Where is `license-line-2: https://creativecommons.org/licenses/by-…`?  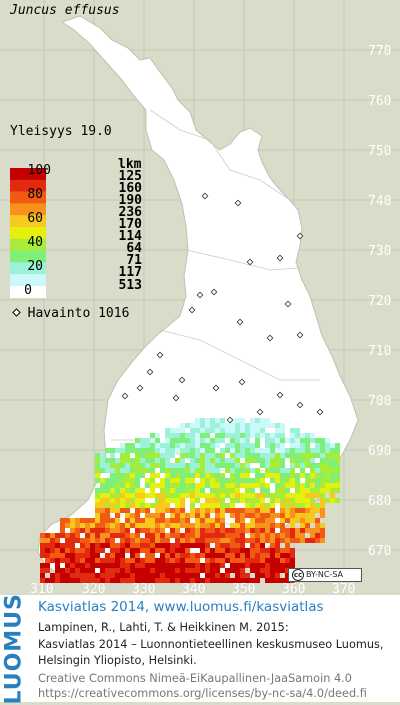
license-line-2: https://creativecommons.org/licenses/by-… is located at coordinates (202, 693).